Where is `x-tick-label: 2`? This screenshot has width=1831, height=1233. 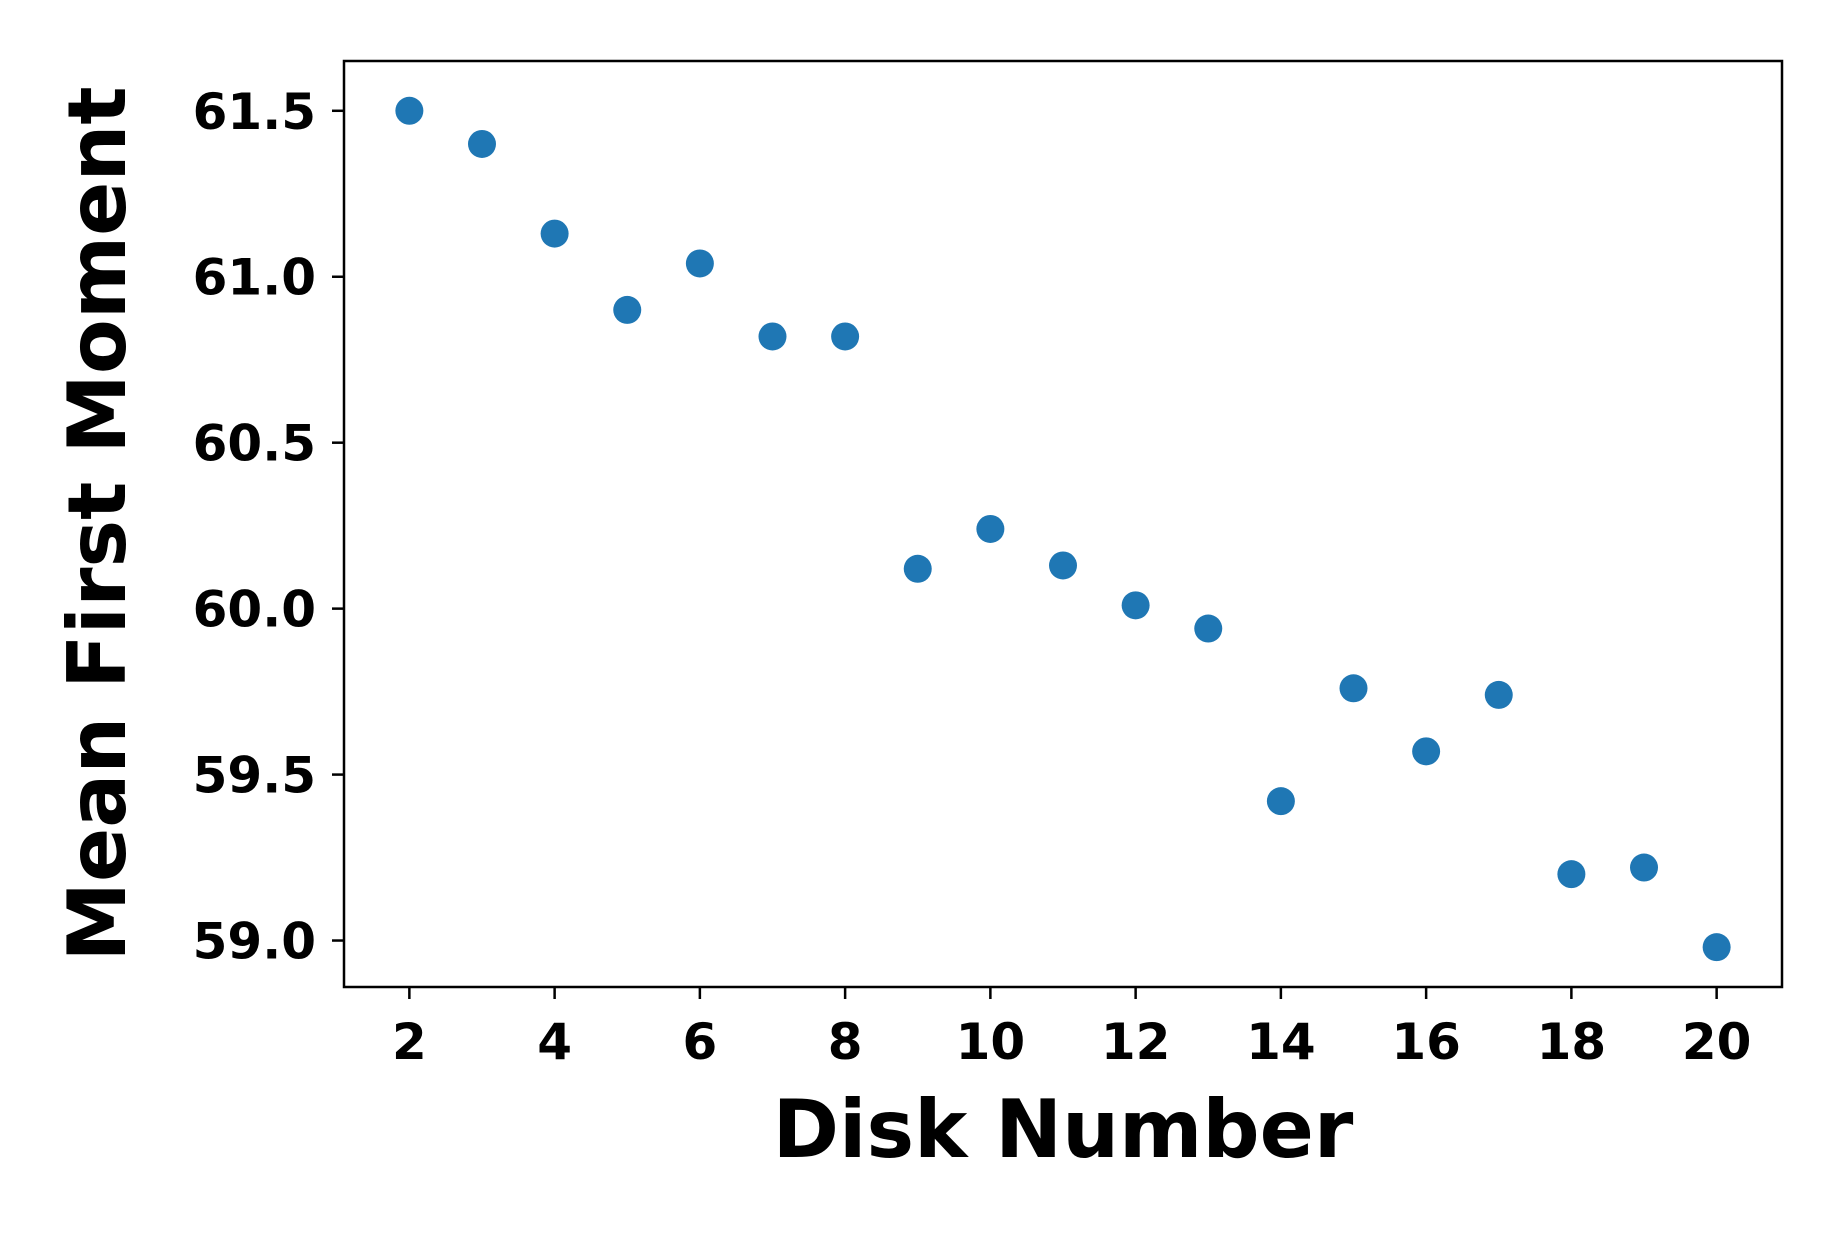 x-tick-label: 2 is located at coordinates (409, 1042).